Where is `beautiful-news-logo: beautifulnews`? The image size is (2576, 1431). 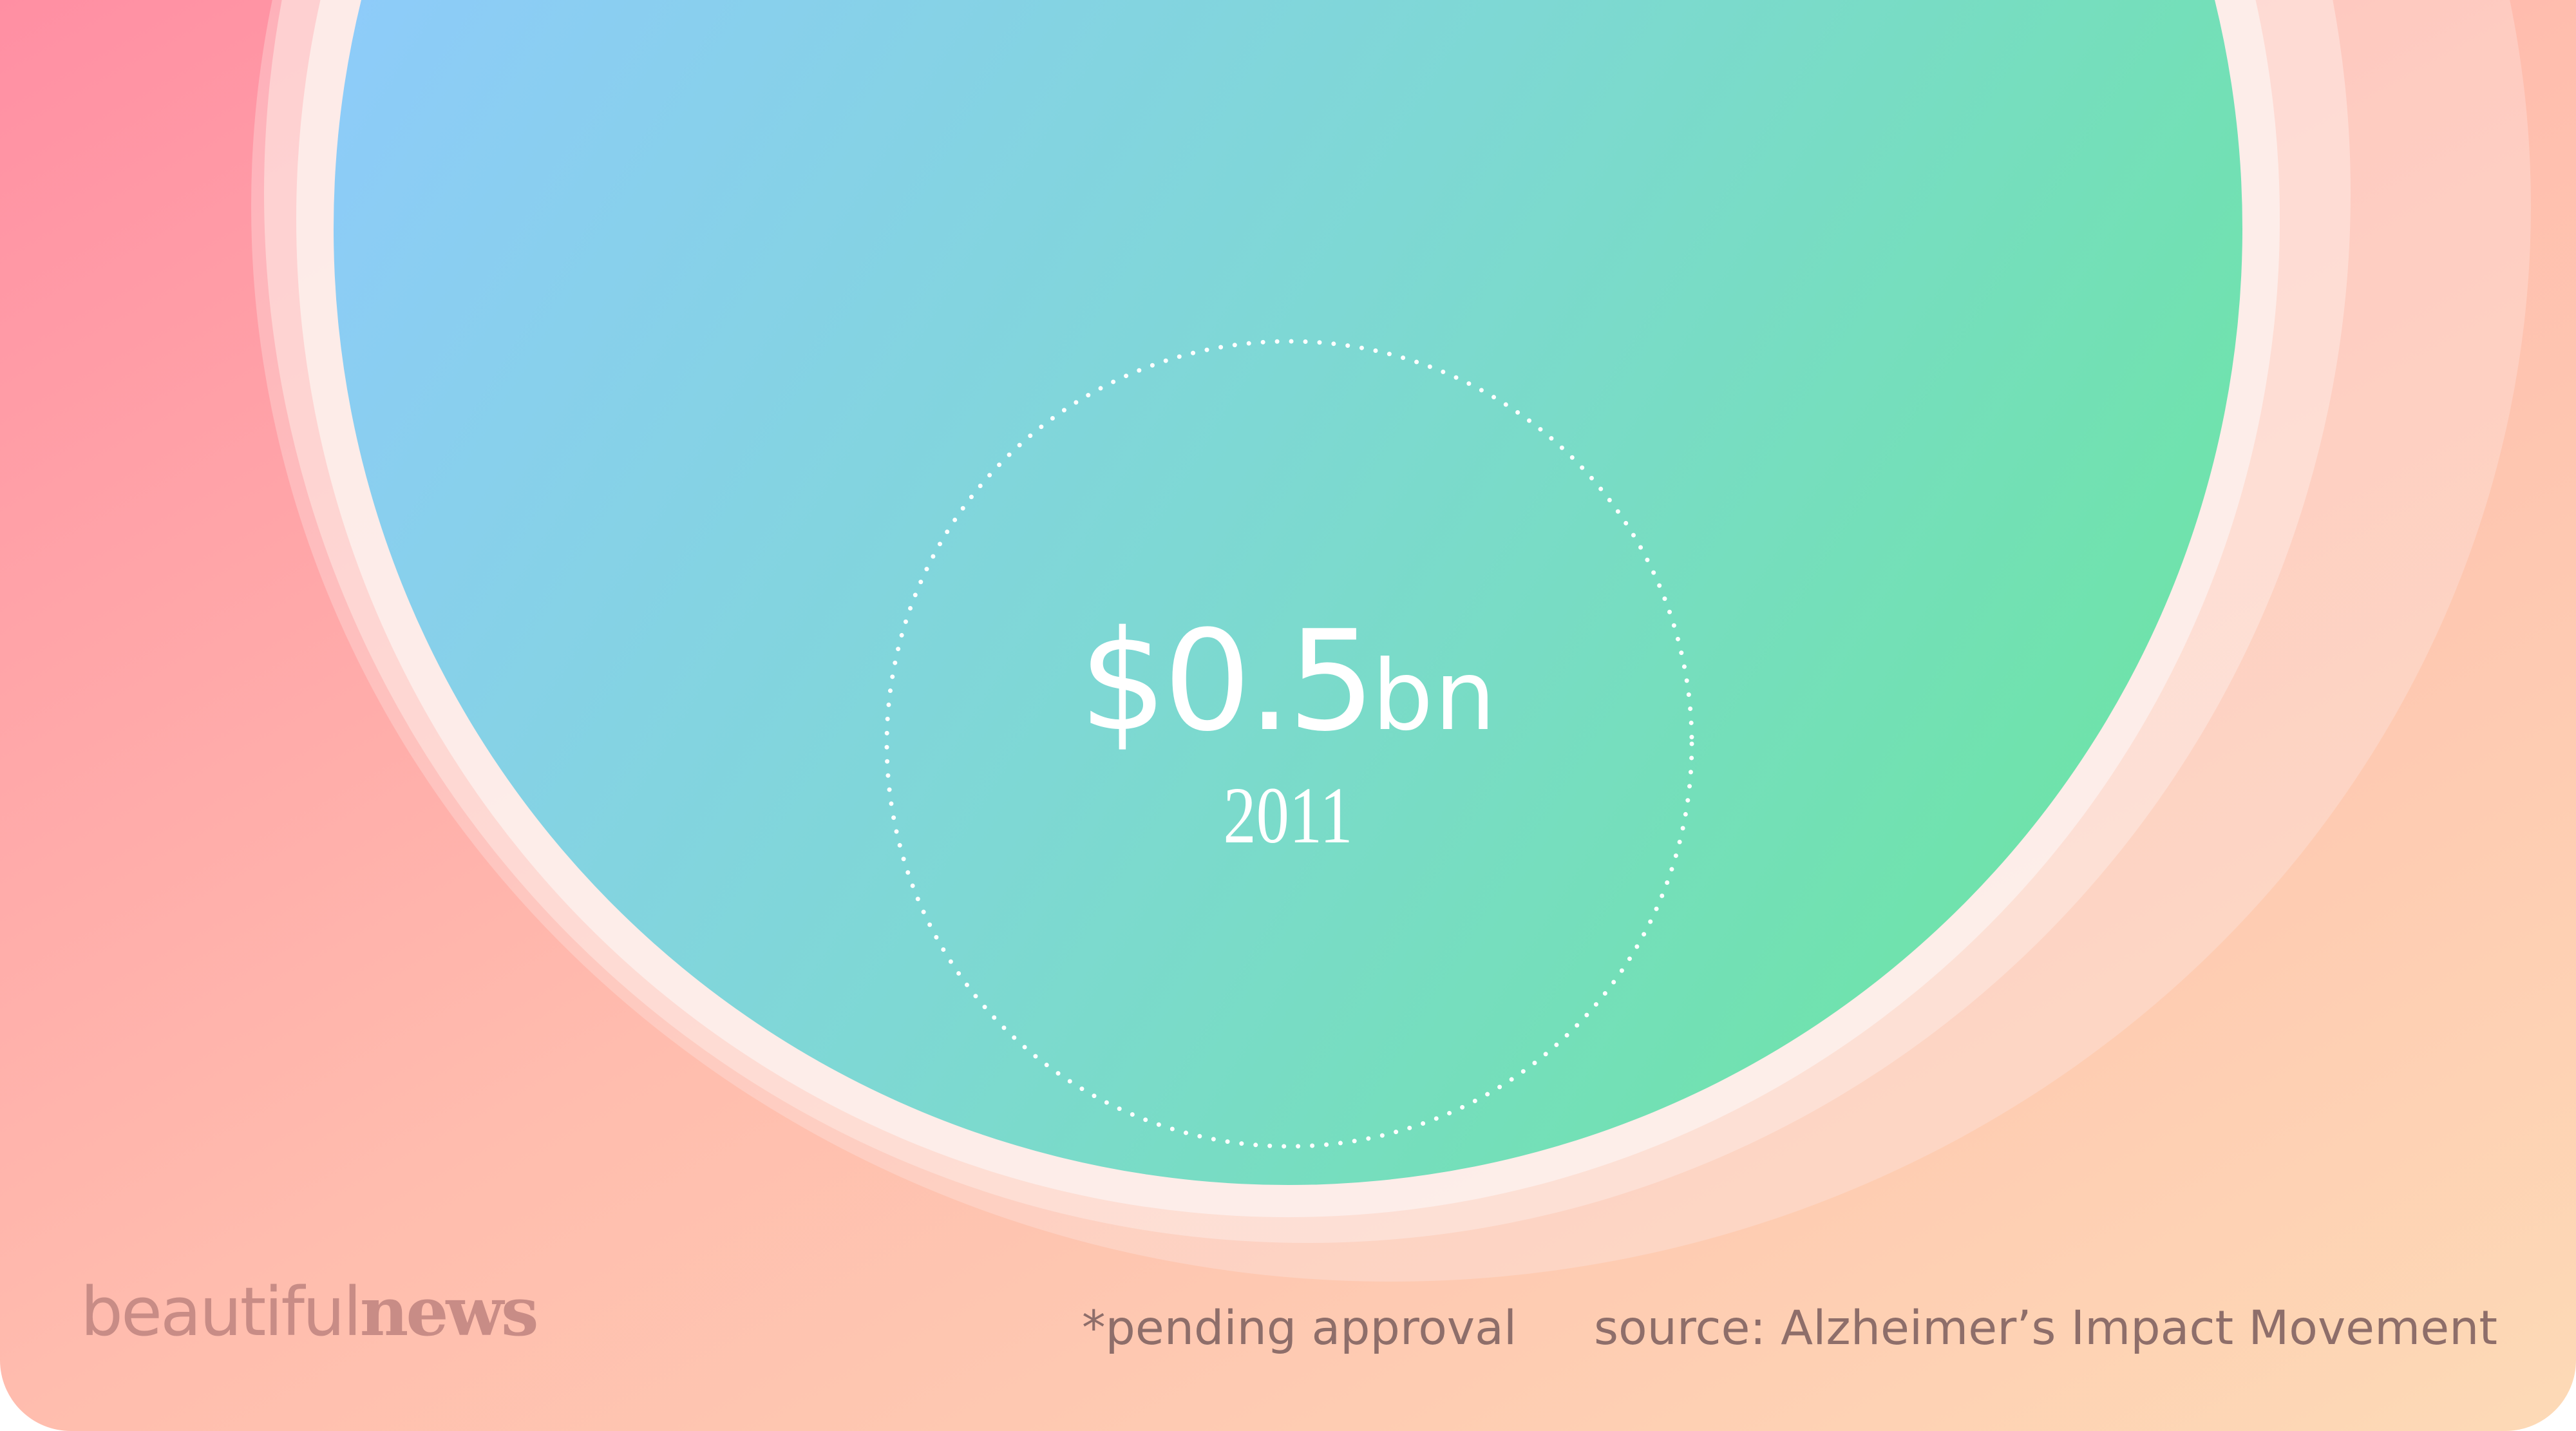
beautiful-news-logo: beautifulnews is located at coordinates (309, 1312).